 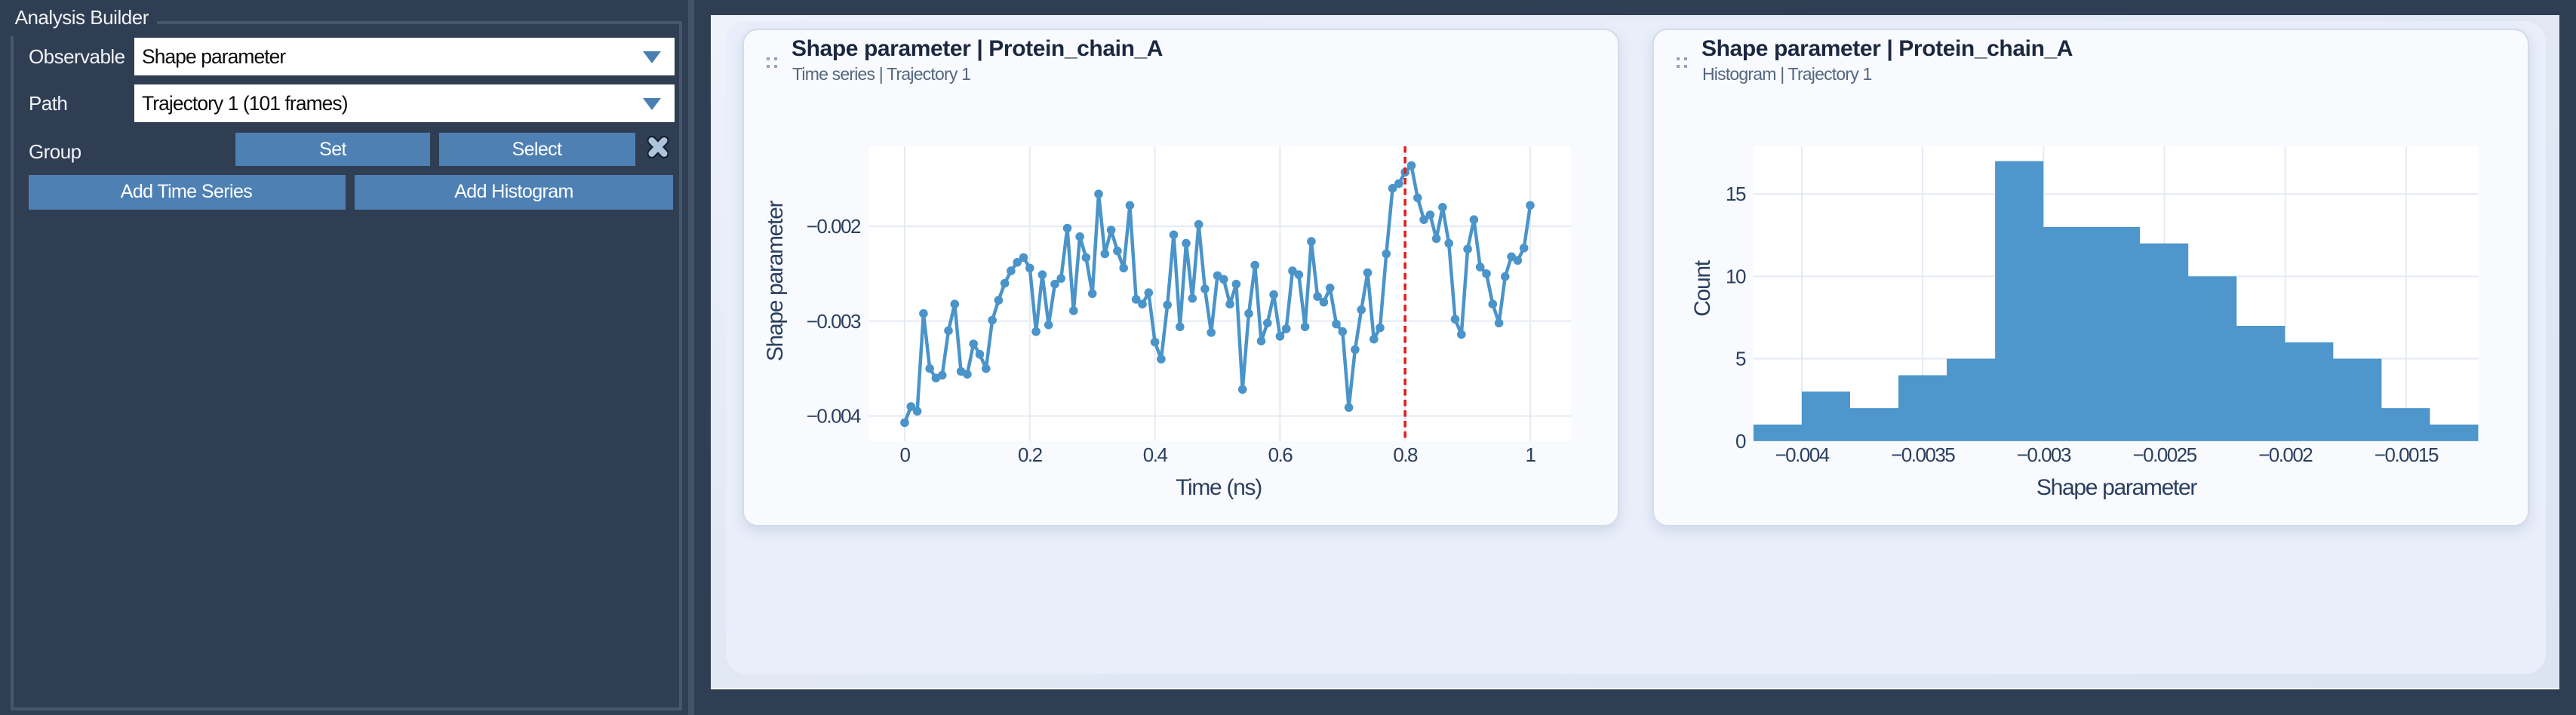 What do you see at coordinates (1735, 276) in the screenshot?
I see `svg-text: 10` at bounding box center [1735, 276].